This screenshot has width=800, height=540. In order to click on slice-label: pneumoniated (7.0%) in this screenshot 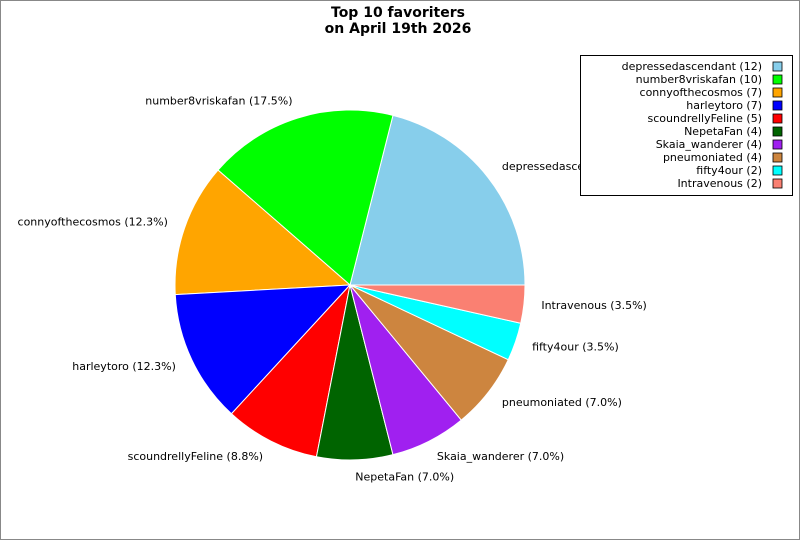, I will do `click(562, 402)`.